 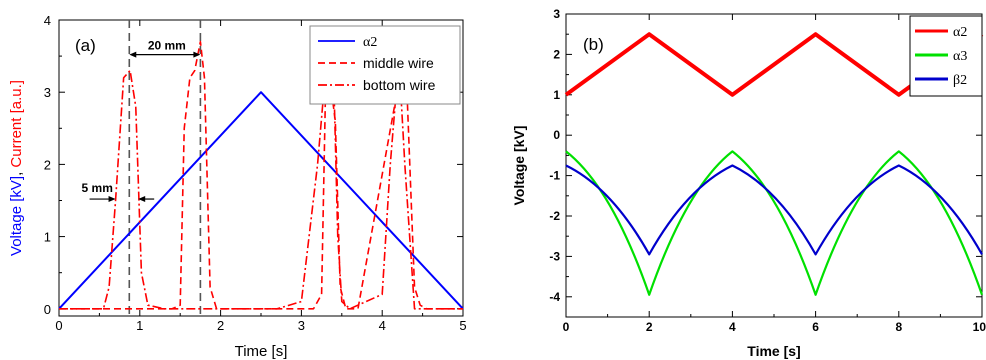 What do you see at coordinates (732, 327) in the screenshot?
I see `x-tick-label-b: 4` at bounding box center [732, 327].